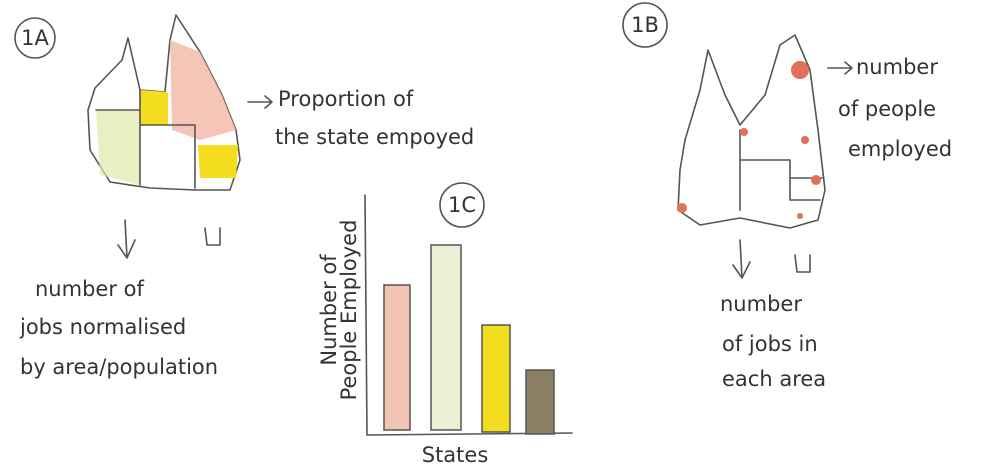  Describe the element at coordinates (900, 149) in the screenshot. I see `annotation: employed` at that location.